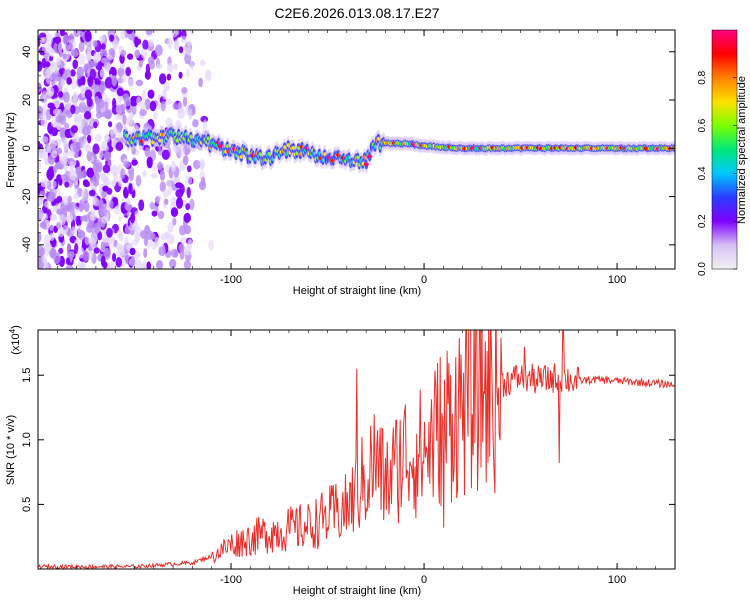  What do you see at coordinates (27, 100) in the screenshot?
I see `spectrogram-ytick-label: 20` at bounding box center [27, 100].